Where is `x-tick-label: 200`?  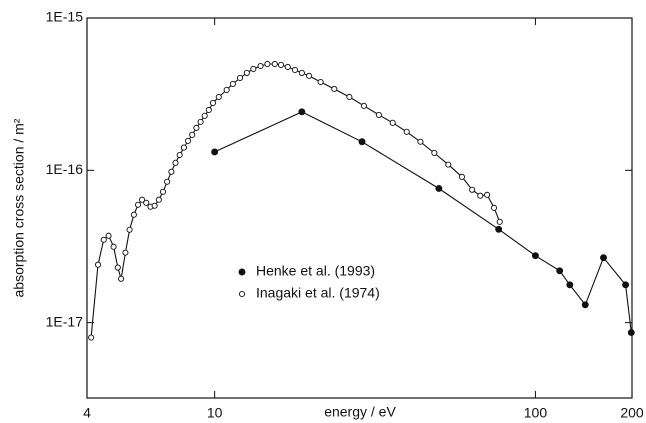
x-tick-label: 200 is located at coordinates (632, 413).